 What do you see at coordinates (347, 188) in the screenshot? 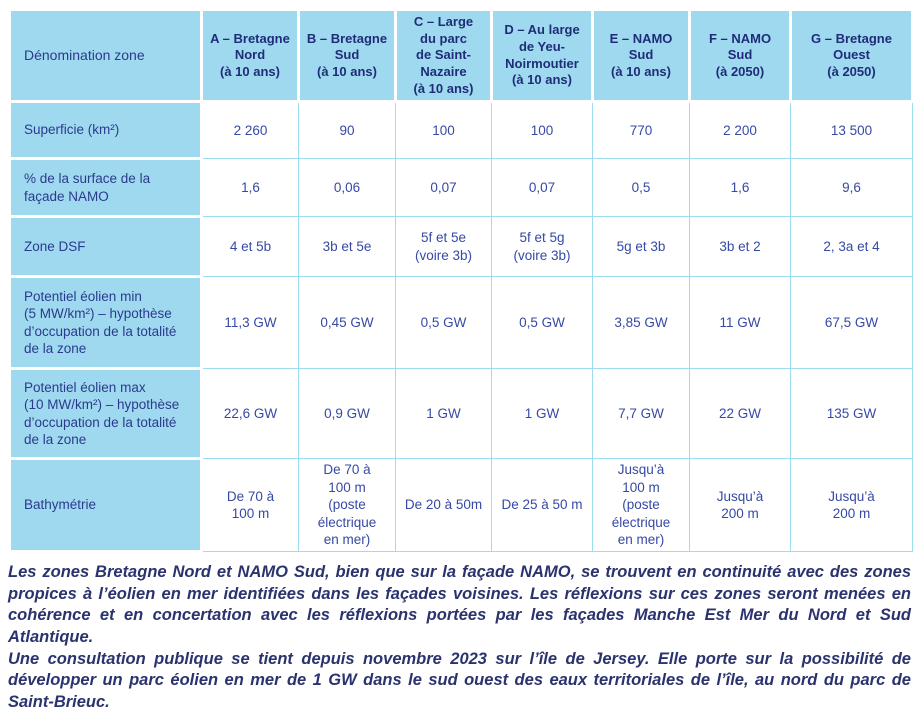
I see `table-cell: 0,06` at bounding box center [347, 188].